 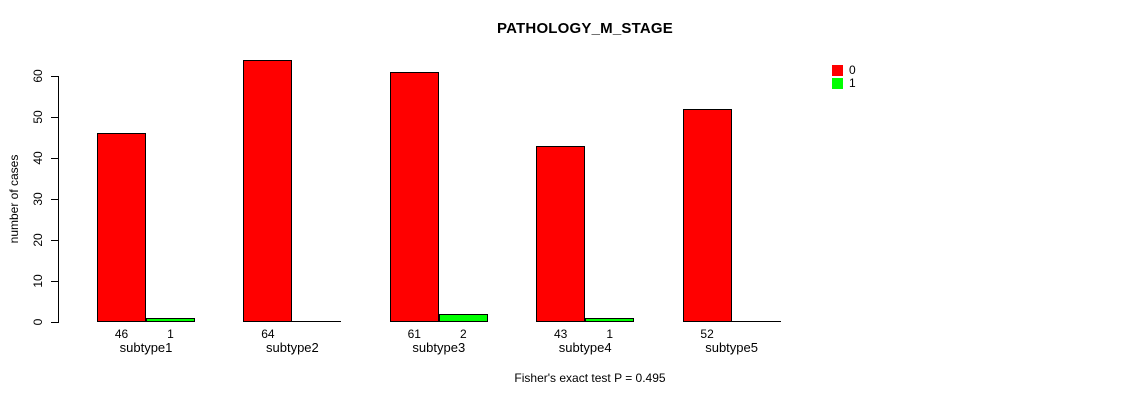 What do you see at coordinates (610, 320) in the screenshot?
I see `bar-1-subtype4` at bounding box center [610, 320].